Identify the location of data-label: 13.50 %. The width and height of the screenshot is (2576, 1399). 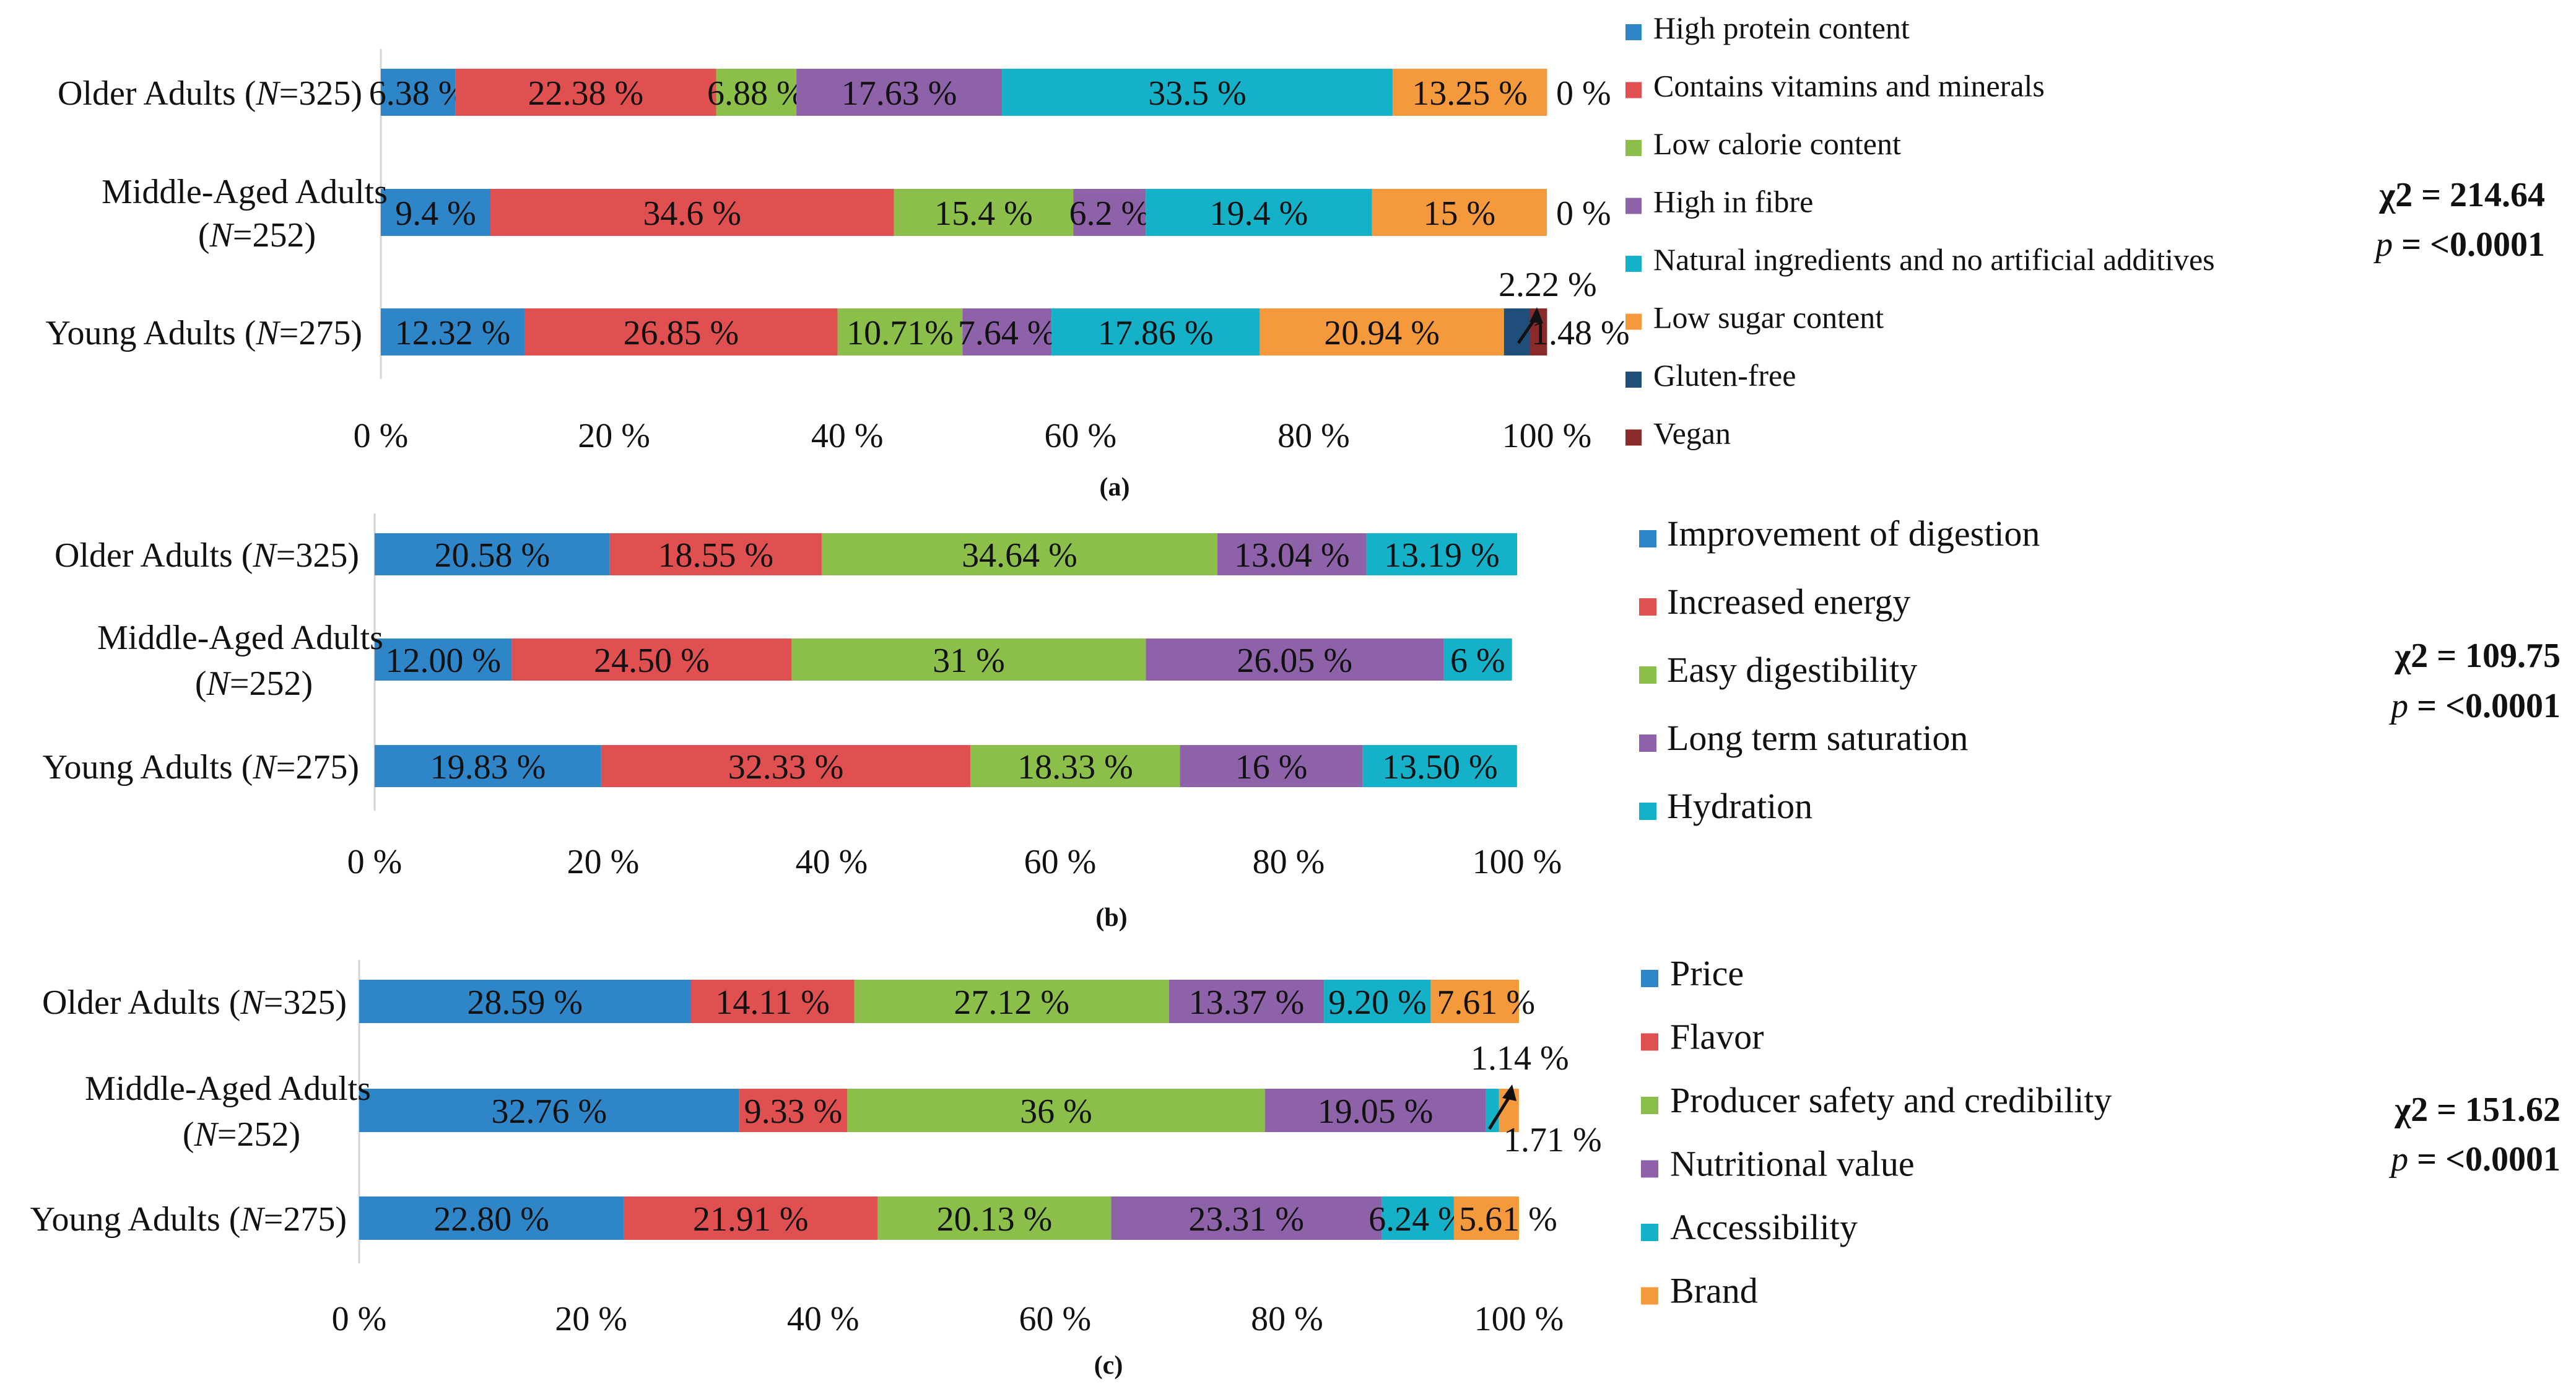
(1440, 767).